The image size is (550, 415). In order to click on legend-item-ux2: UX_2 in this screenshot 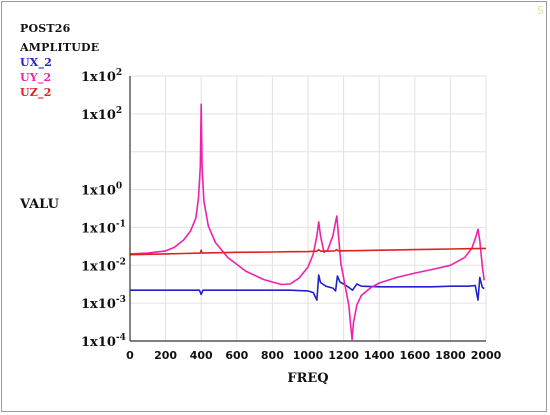, I will do `click(36, 62)`.